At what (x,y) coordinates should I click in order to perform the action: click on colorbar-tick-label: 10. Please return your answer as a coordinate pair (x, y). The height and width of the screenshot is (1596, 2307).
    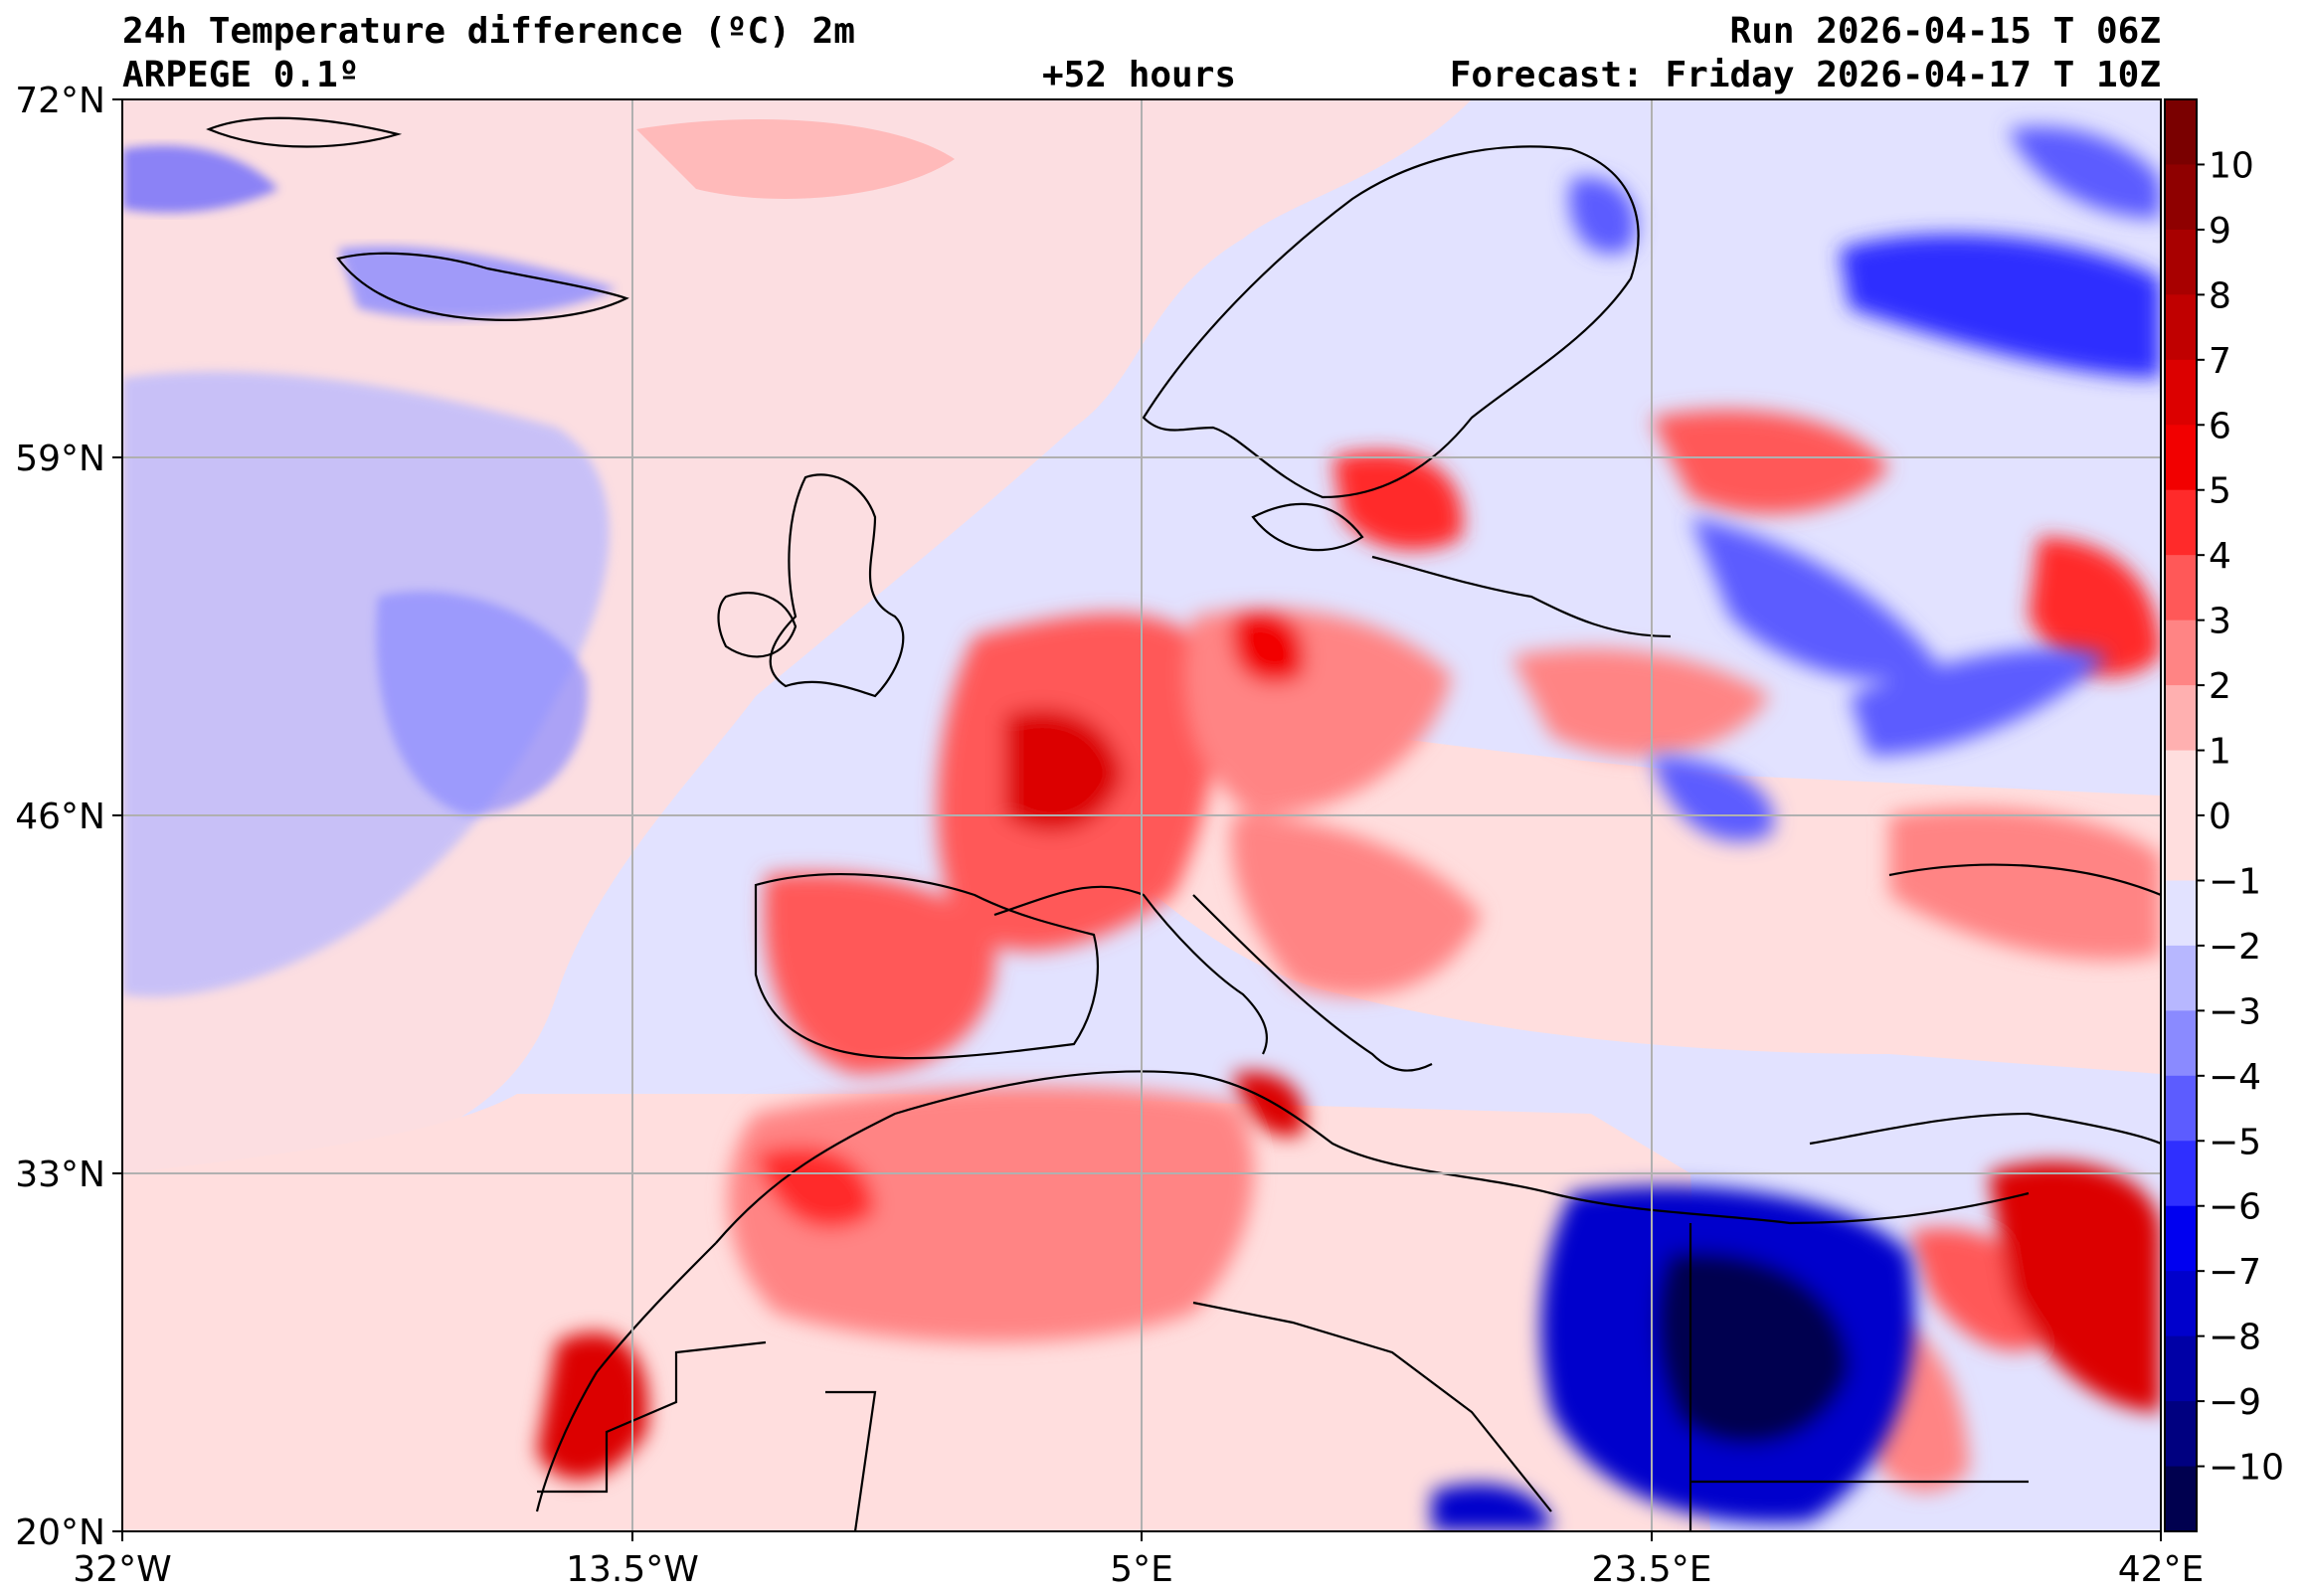
    Looking at the image, I should click on (2231, 165).